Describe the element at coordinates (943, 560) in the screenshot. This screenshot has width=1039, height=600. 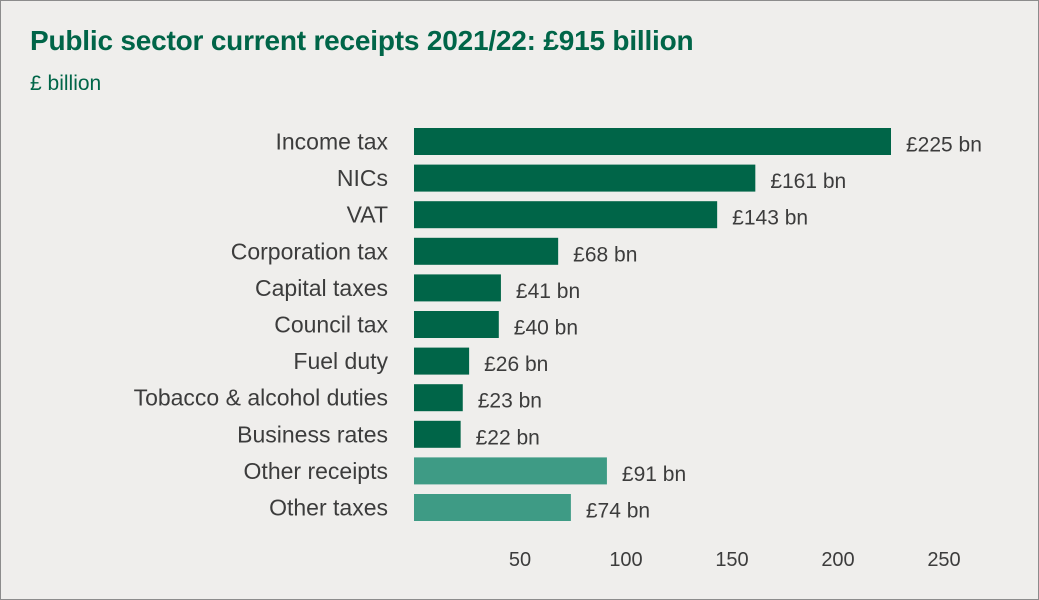
I see `x-tick-label: 250` at that location.